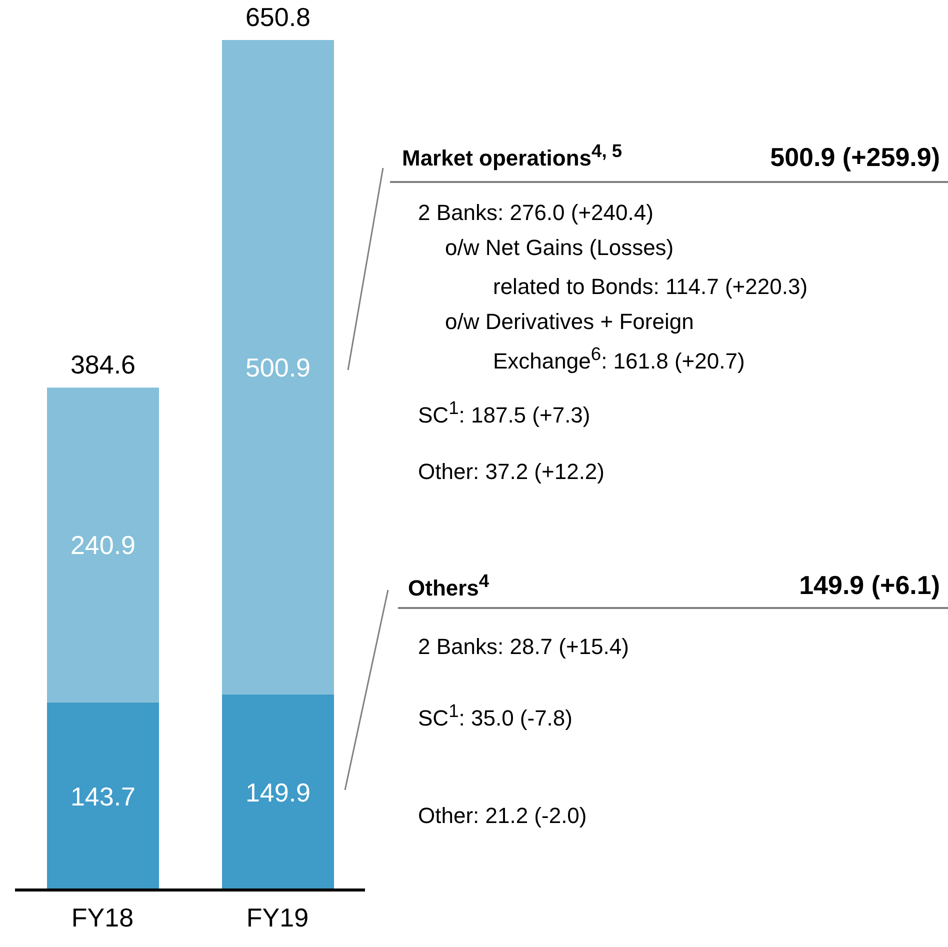 This screenshot has height=947, width=948. I want to click on text: SC$^{1}$: 35.0 (-7.8), so click(495, 716).